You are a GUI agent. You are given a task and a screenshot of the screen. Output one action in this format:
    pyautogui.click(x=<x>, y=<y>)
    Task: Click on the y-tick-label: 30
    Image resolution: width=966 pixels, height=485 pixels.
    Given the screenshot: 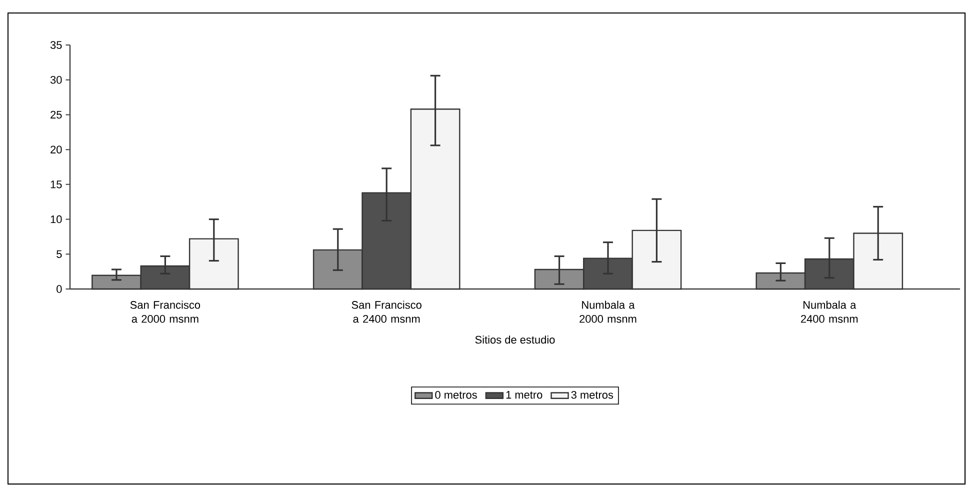 What is the action you would take?
    pyautogui.click(x=56, y=80)
    